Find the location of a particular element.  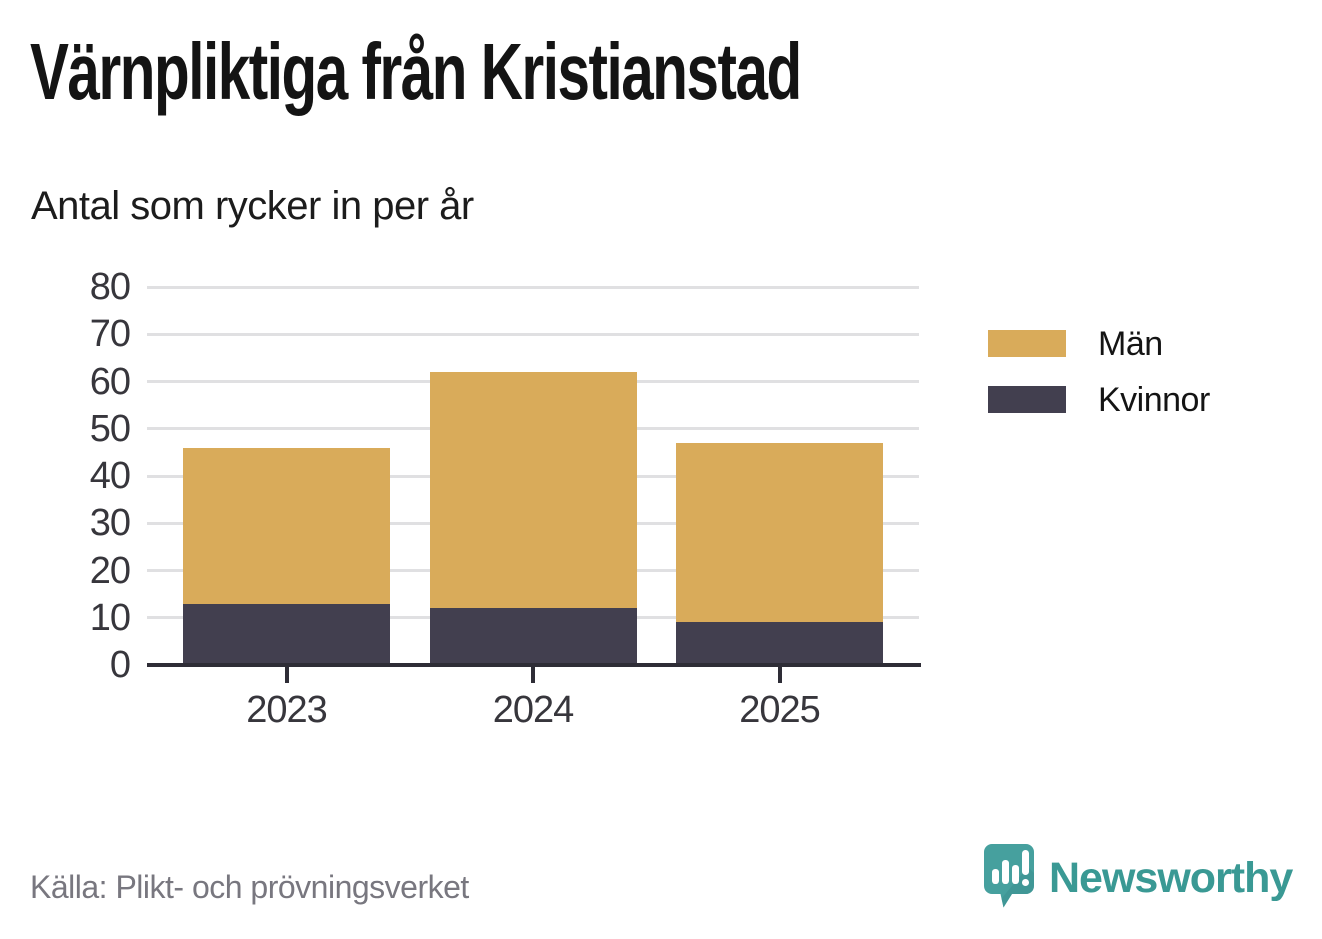

y-axis-tick-label-50: 50 is located at coordinates (110, 428).